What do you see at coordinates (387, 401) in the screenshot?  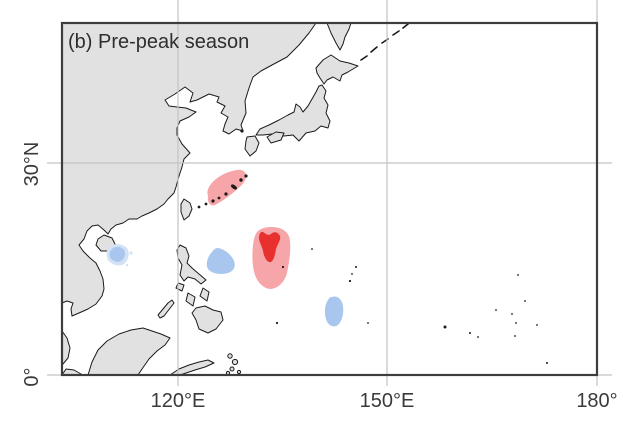 I see `x-tick-label-150e: 150°E` at bounding box center [387, 401].